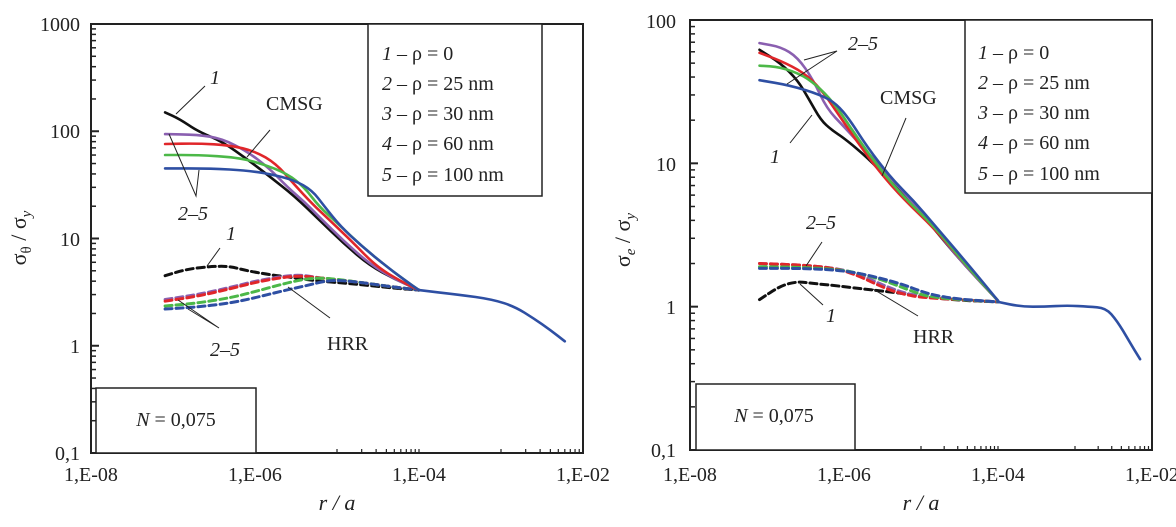  What do you see at coordinates (292, 278) in the screenshot?
I see `series-1-hrr` at bounding box center [292, 278].